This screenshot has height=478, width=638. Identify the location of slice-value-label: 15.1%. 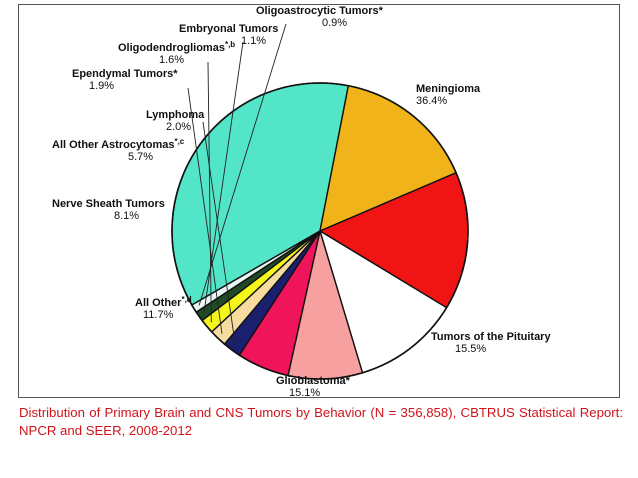
(304, 392).